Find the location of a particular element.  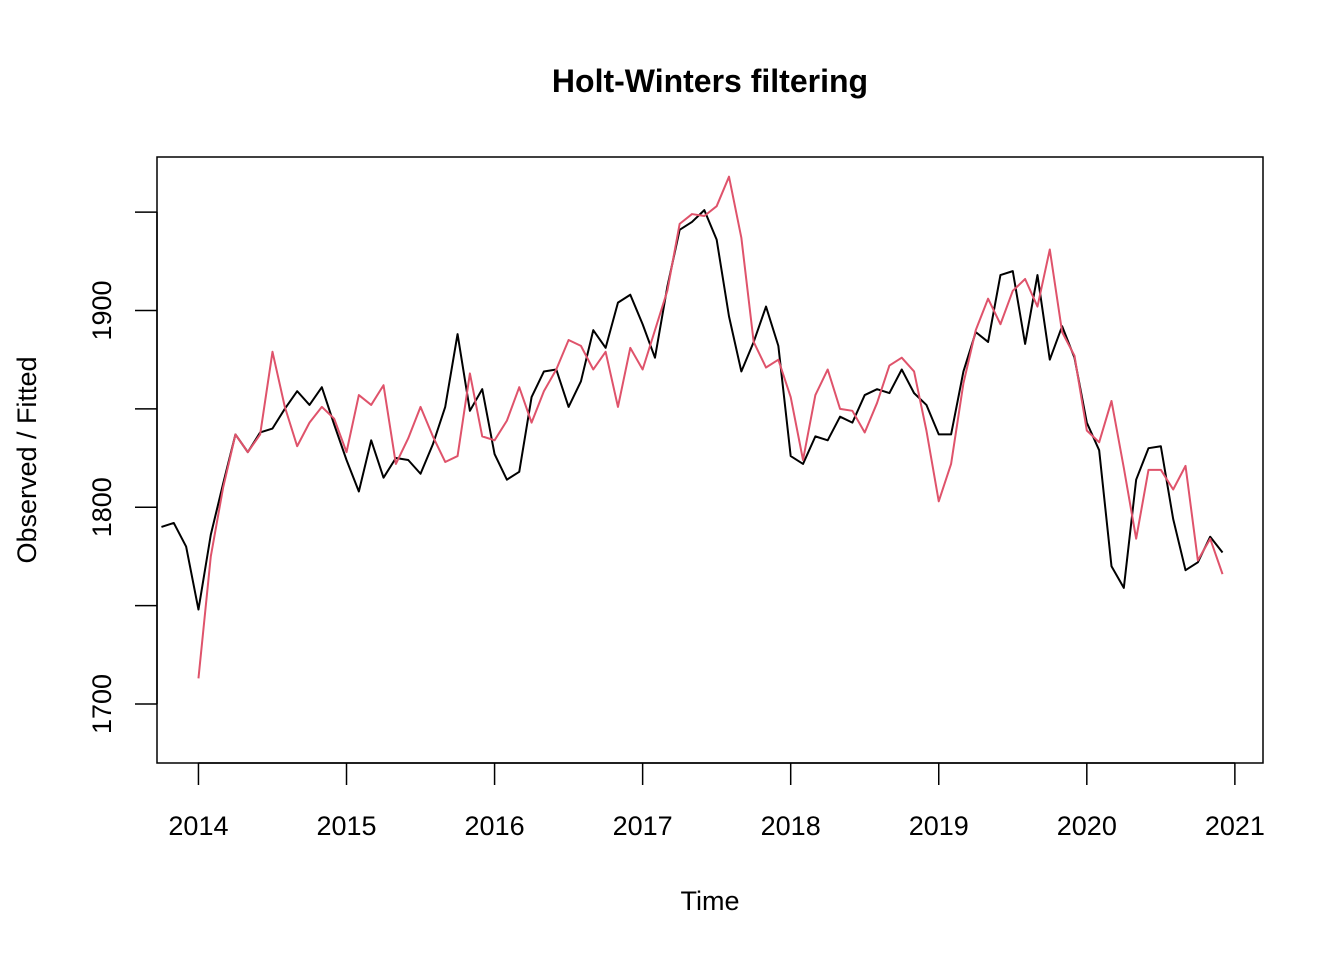

x-tick-label: 2014 is located at coordinates (198, 826).